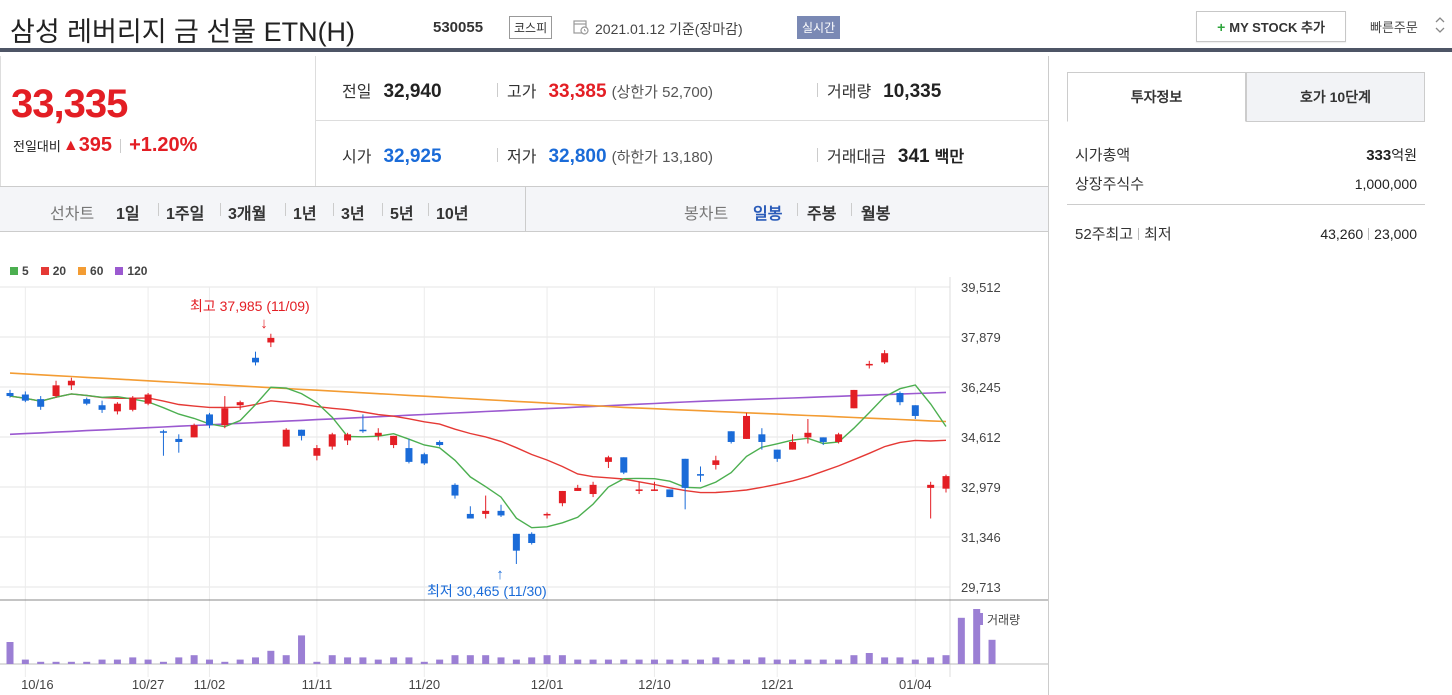  I want to click on y-tick-label: 37,879, so click(981, 337).